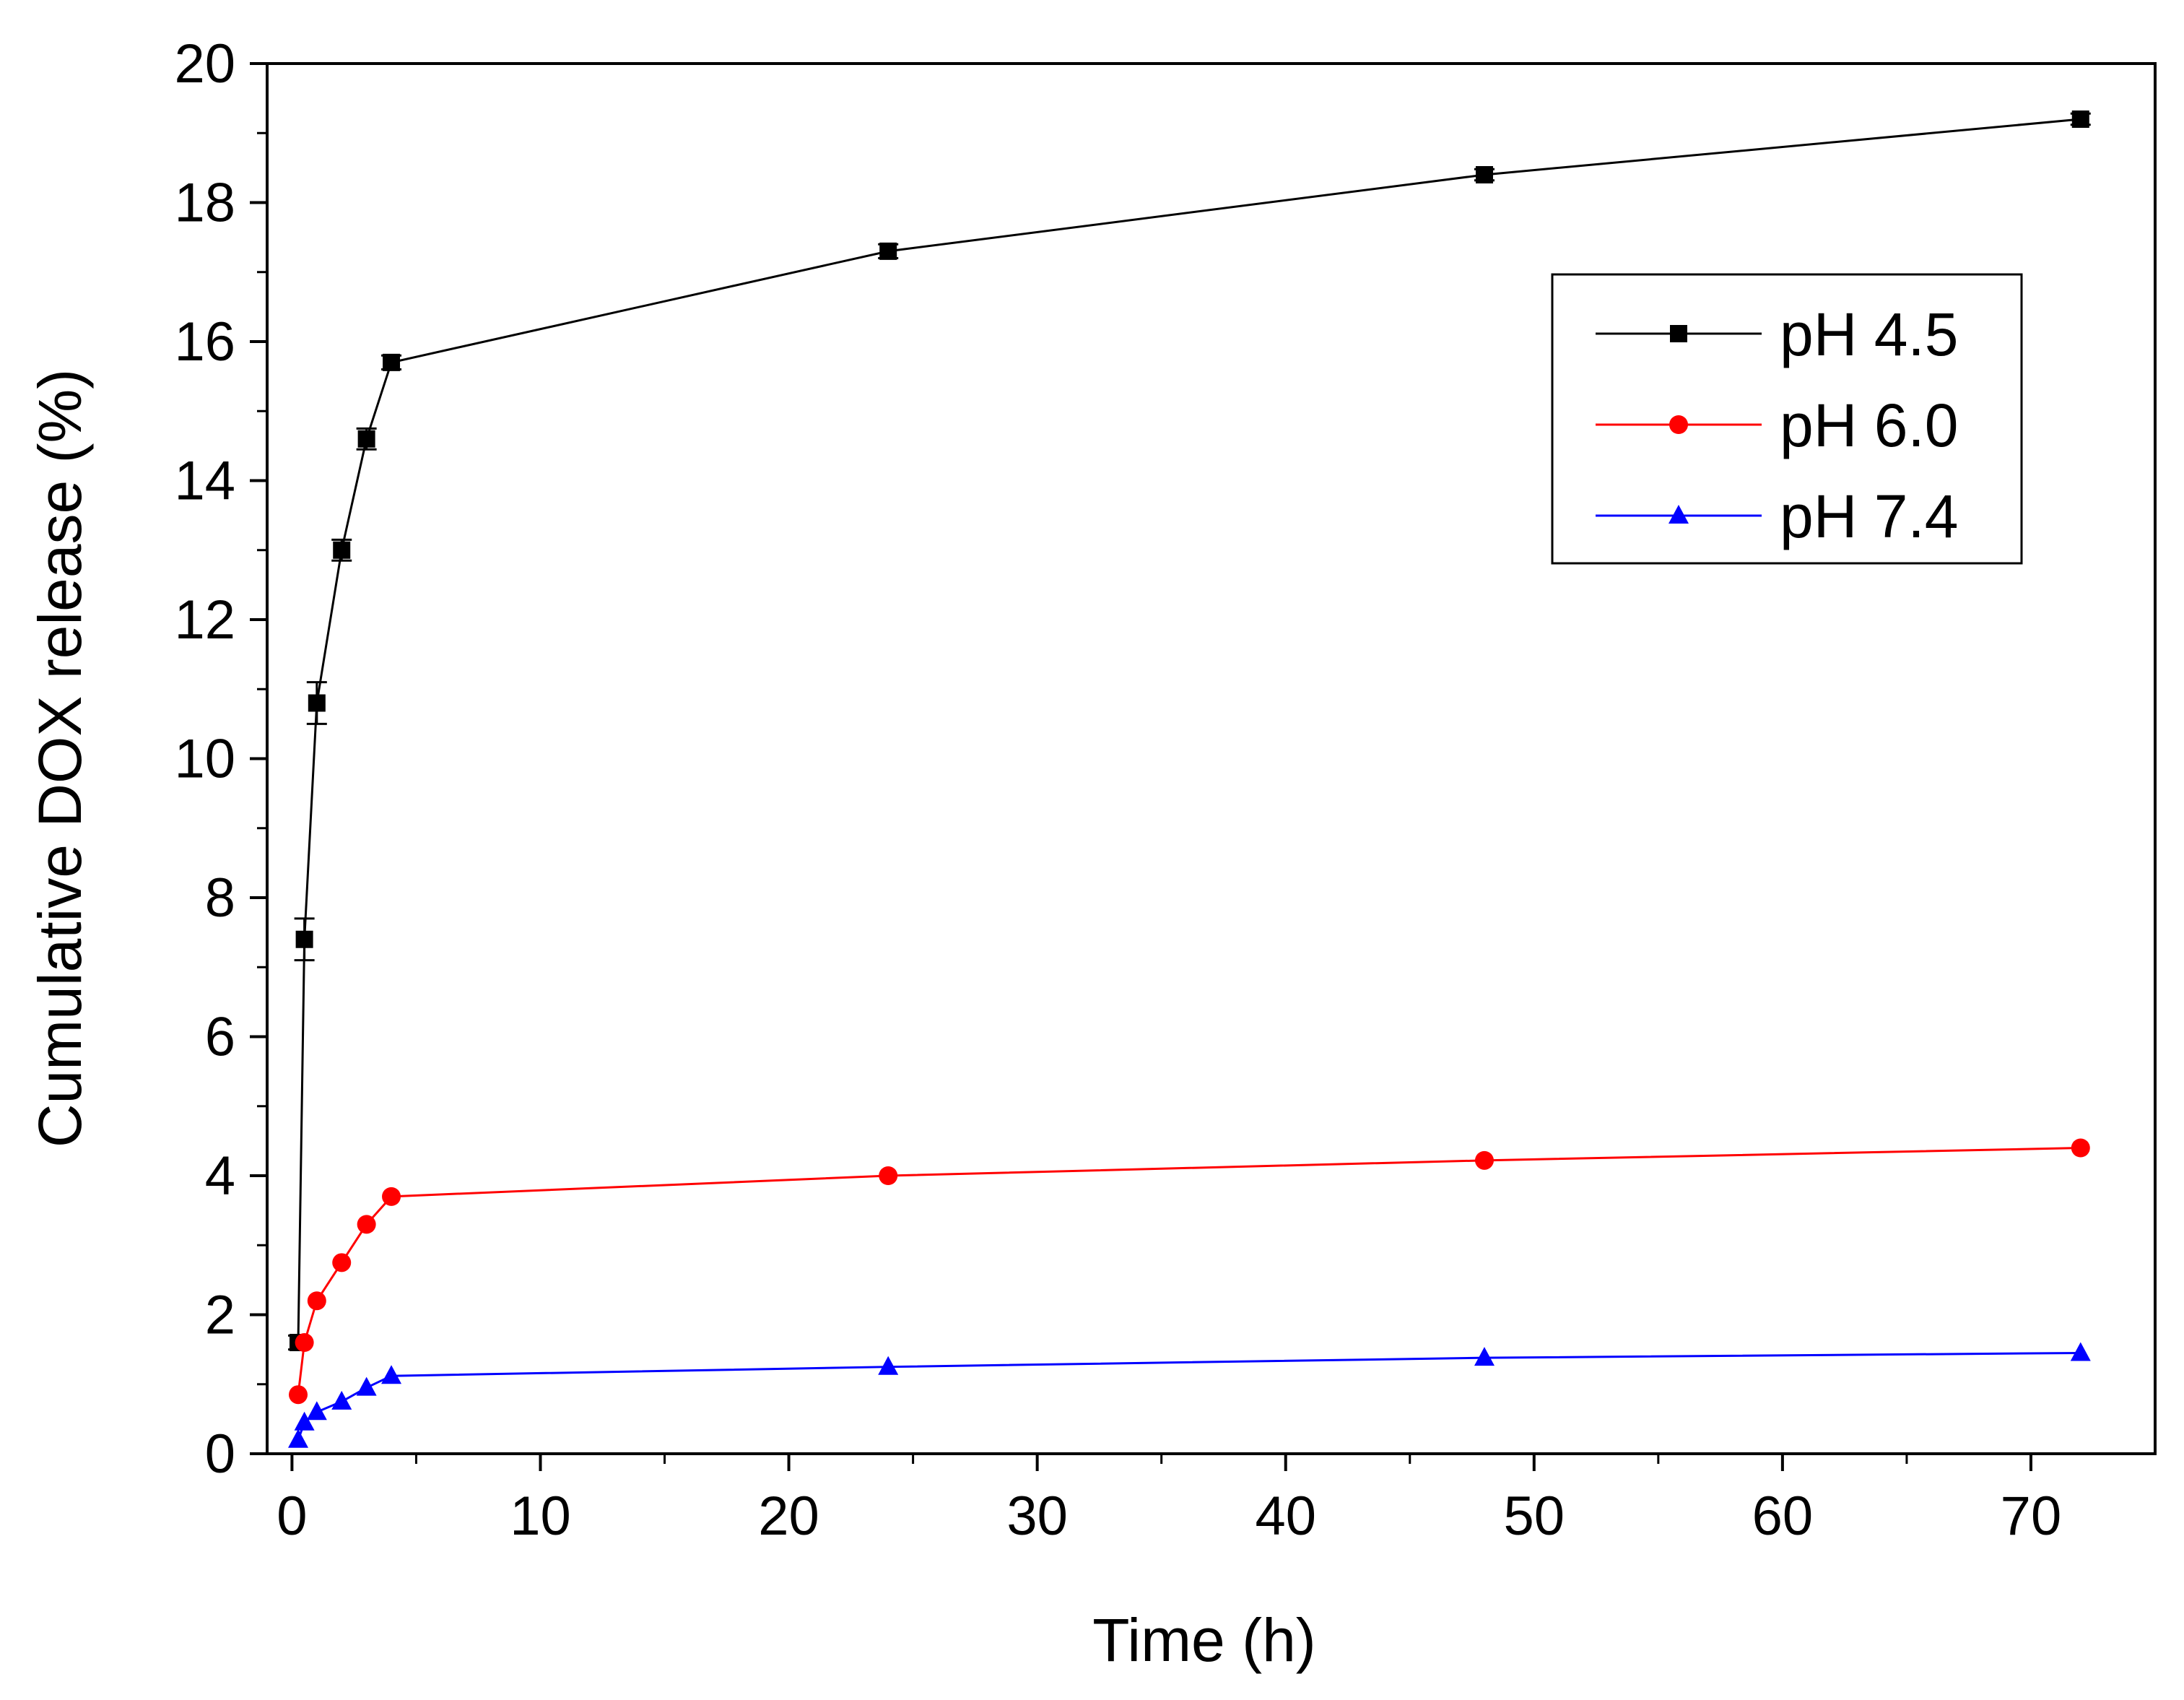 The width and height of the screenshot is (2184, 1700). What do you see at coordinates (1869, 334) in the screenshot?
I see `legend-label: pH 4.5` at bounding box center [1869, 334].